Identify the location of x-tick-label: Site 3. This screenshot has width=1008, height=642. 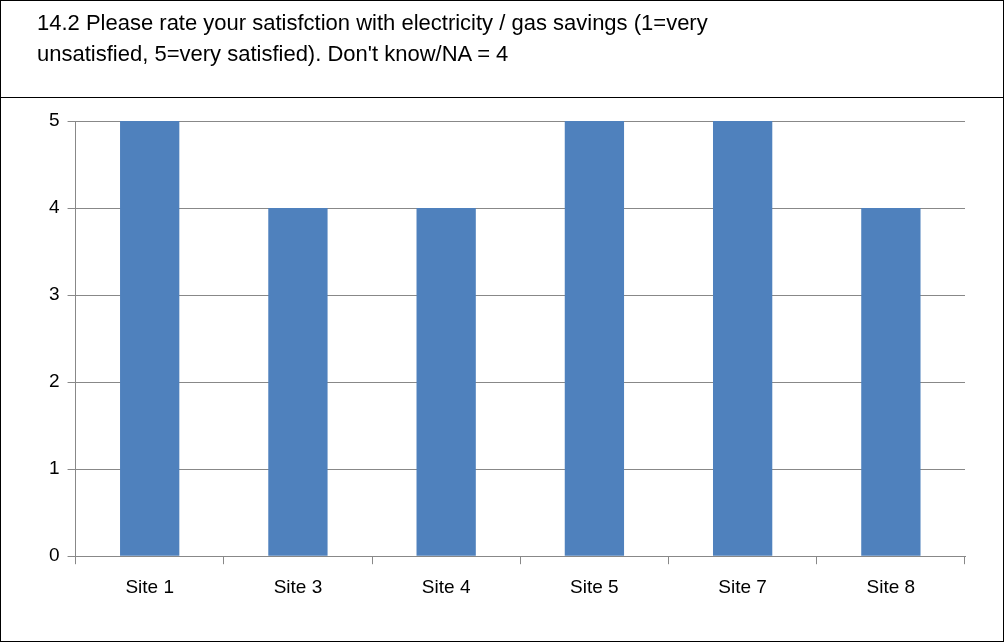
(298, 586).